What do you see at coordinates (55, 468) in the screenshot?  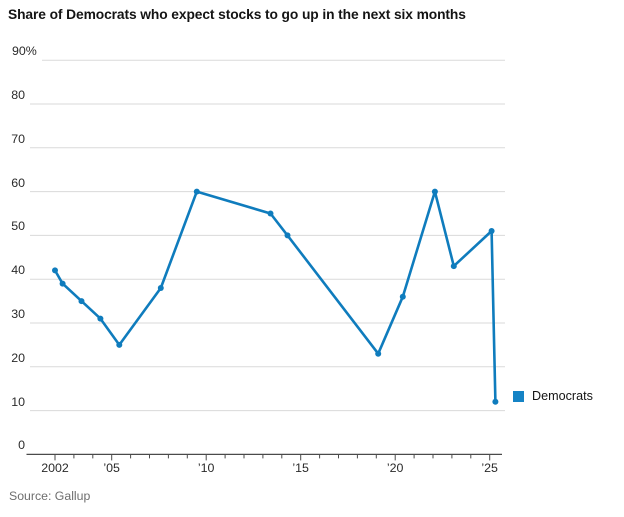 I see `x-axis-label: 2002` at bounding box center [55, 468].